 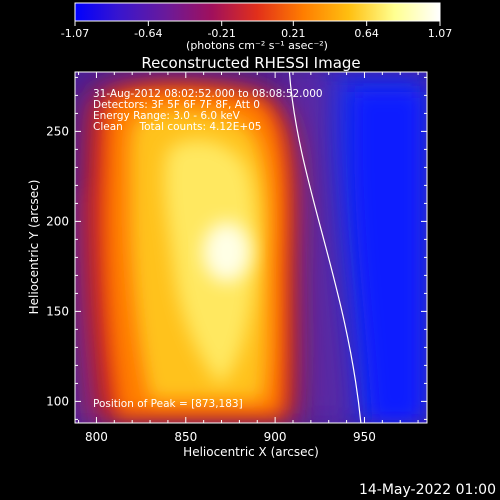 I want to click on y-axis-label: Heliocentric Y (arcsec), so click(x=34, y=247).